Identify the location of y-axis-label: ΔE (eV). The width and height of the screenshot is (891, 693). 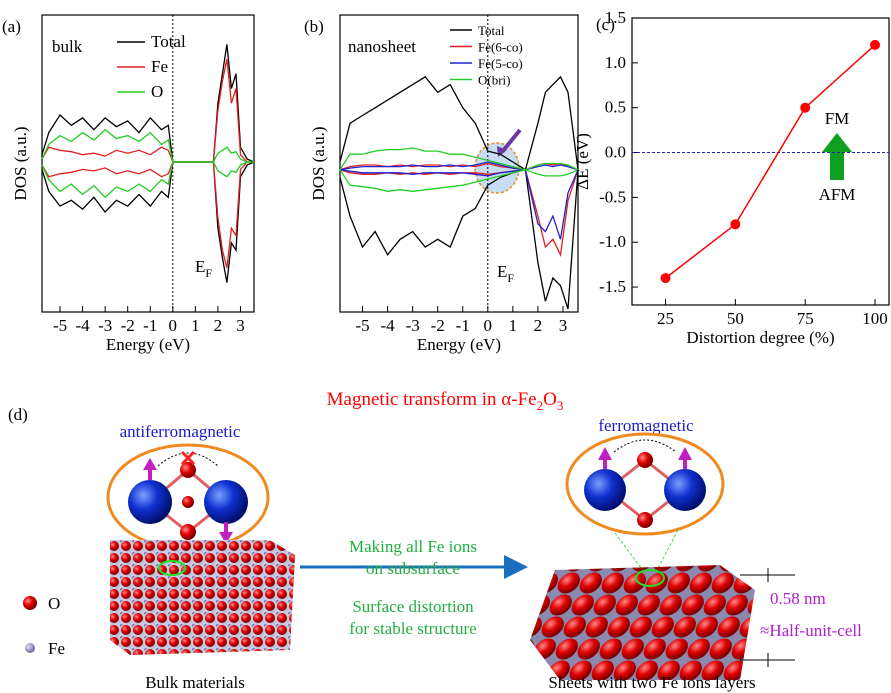
(582, 161).